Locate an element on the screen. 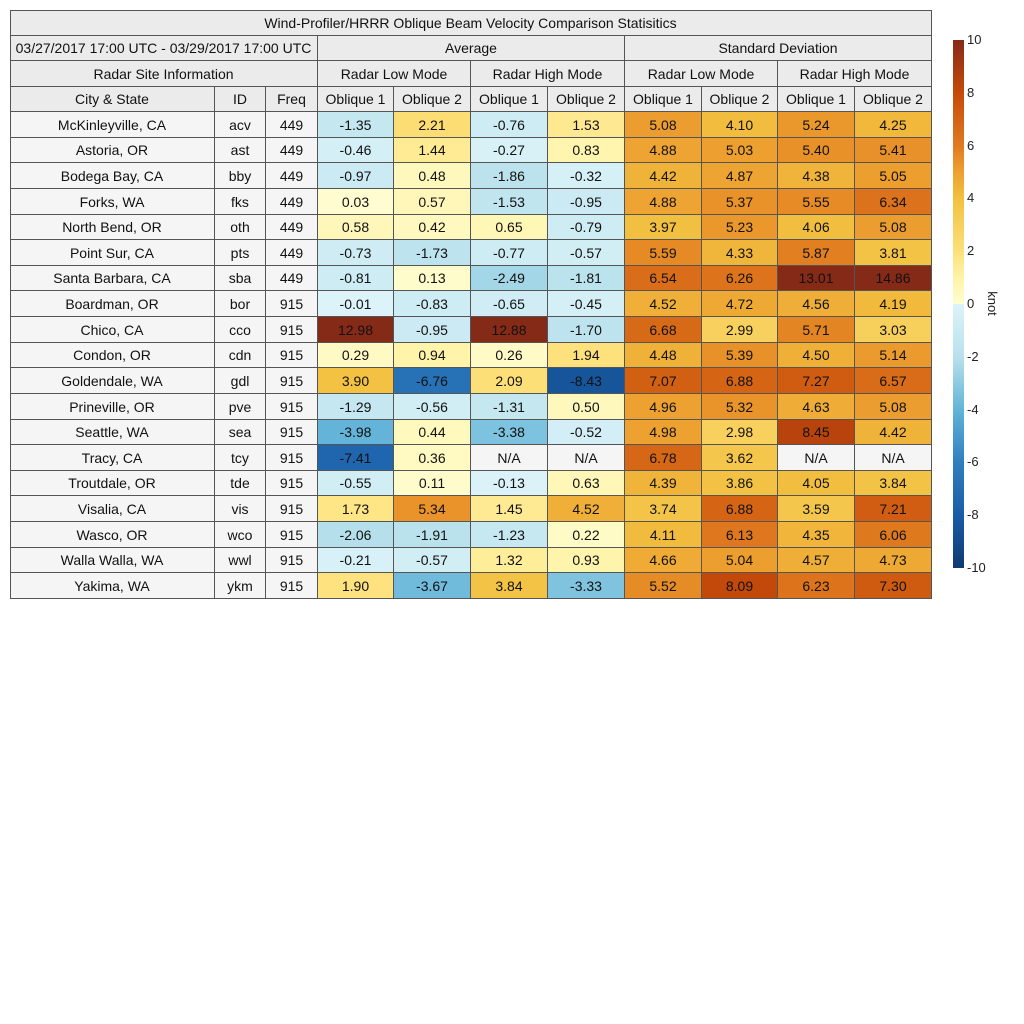 This screenshot has width=1024, height=1024. value-cell: -1.86 is located at coordinates (509, 176).